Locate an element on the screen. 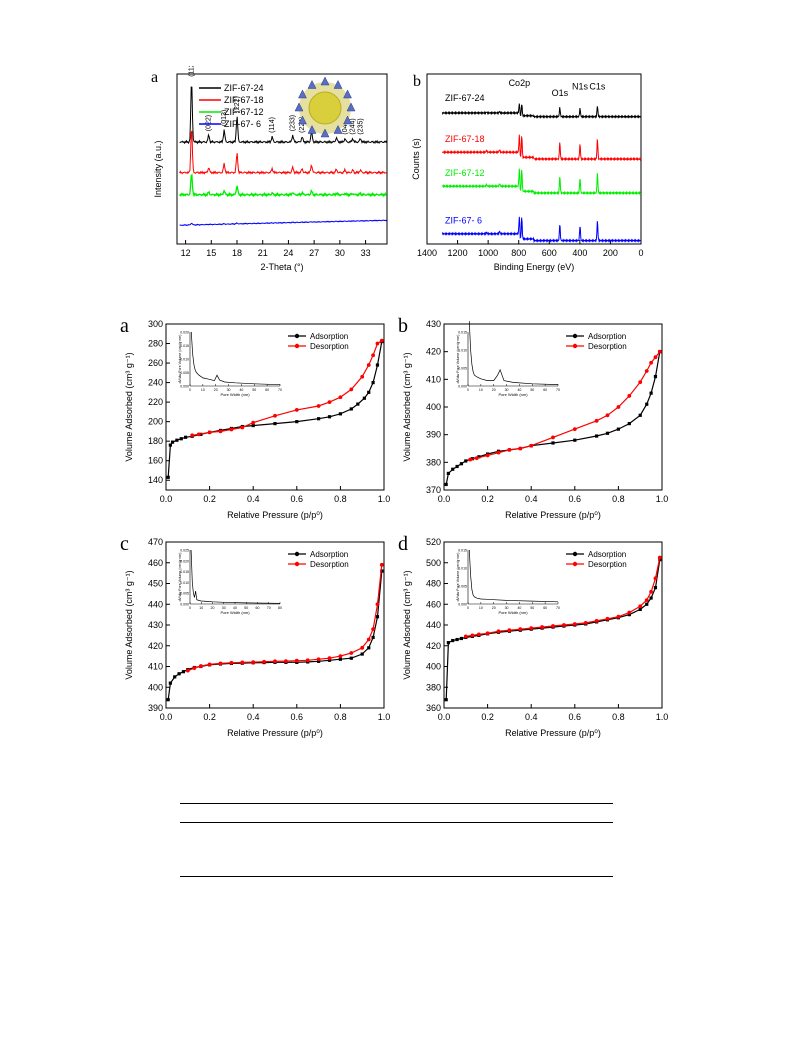  panel-letter: a is located at coordinates (154, 77).